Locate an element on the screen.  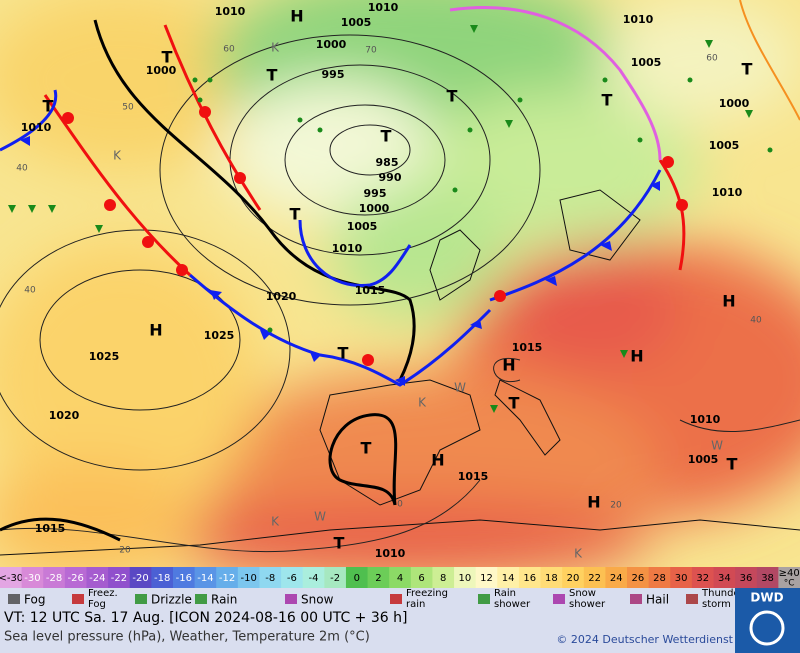
scale-label: 10 is located at coordinates (464, 578).